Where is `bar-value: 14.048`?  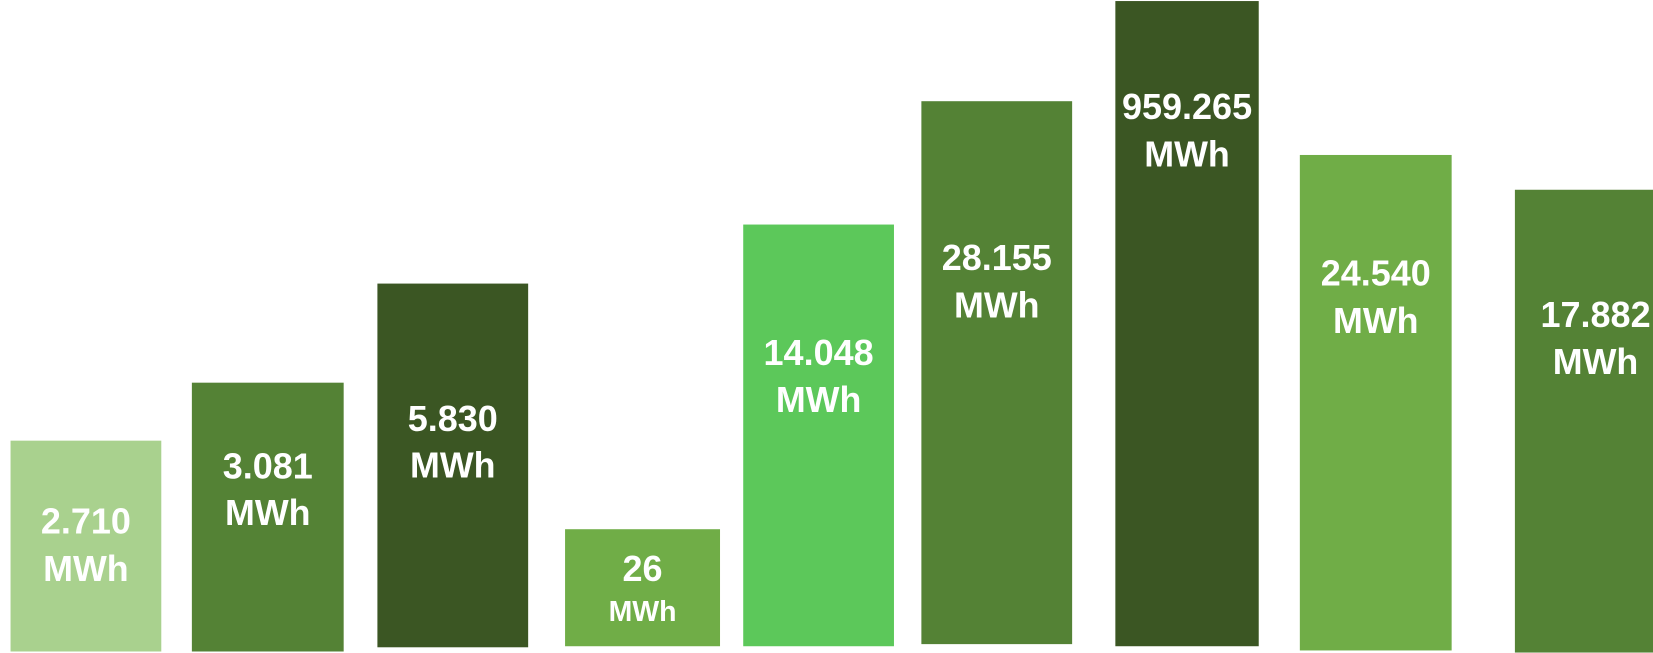 bar-value: 14.048 is located at coordinates (819, 352).